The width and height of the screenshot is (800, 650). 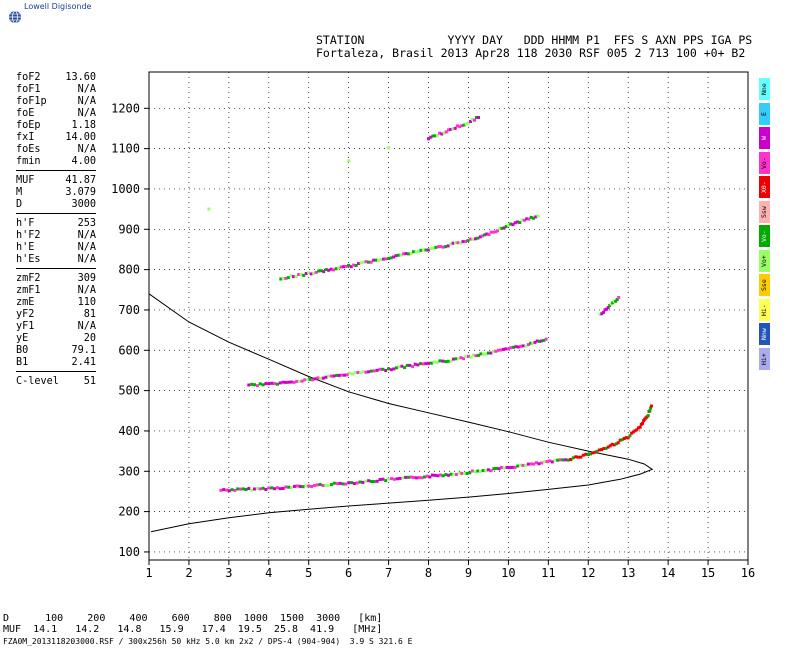 What do you see at coordinates (228, 573) in the screenshot?
I see `x-tick-label: 3` at bounding box center [228, 573].